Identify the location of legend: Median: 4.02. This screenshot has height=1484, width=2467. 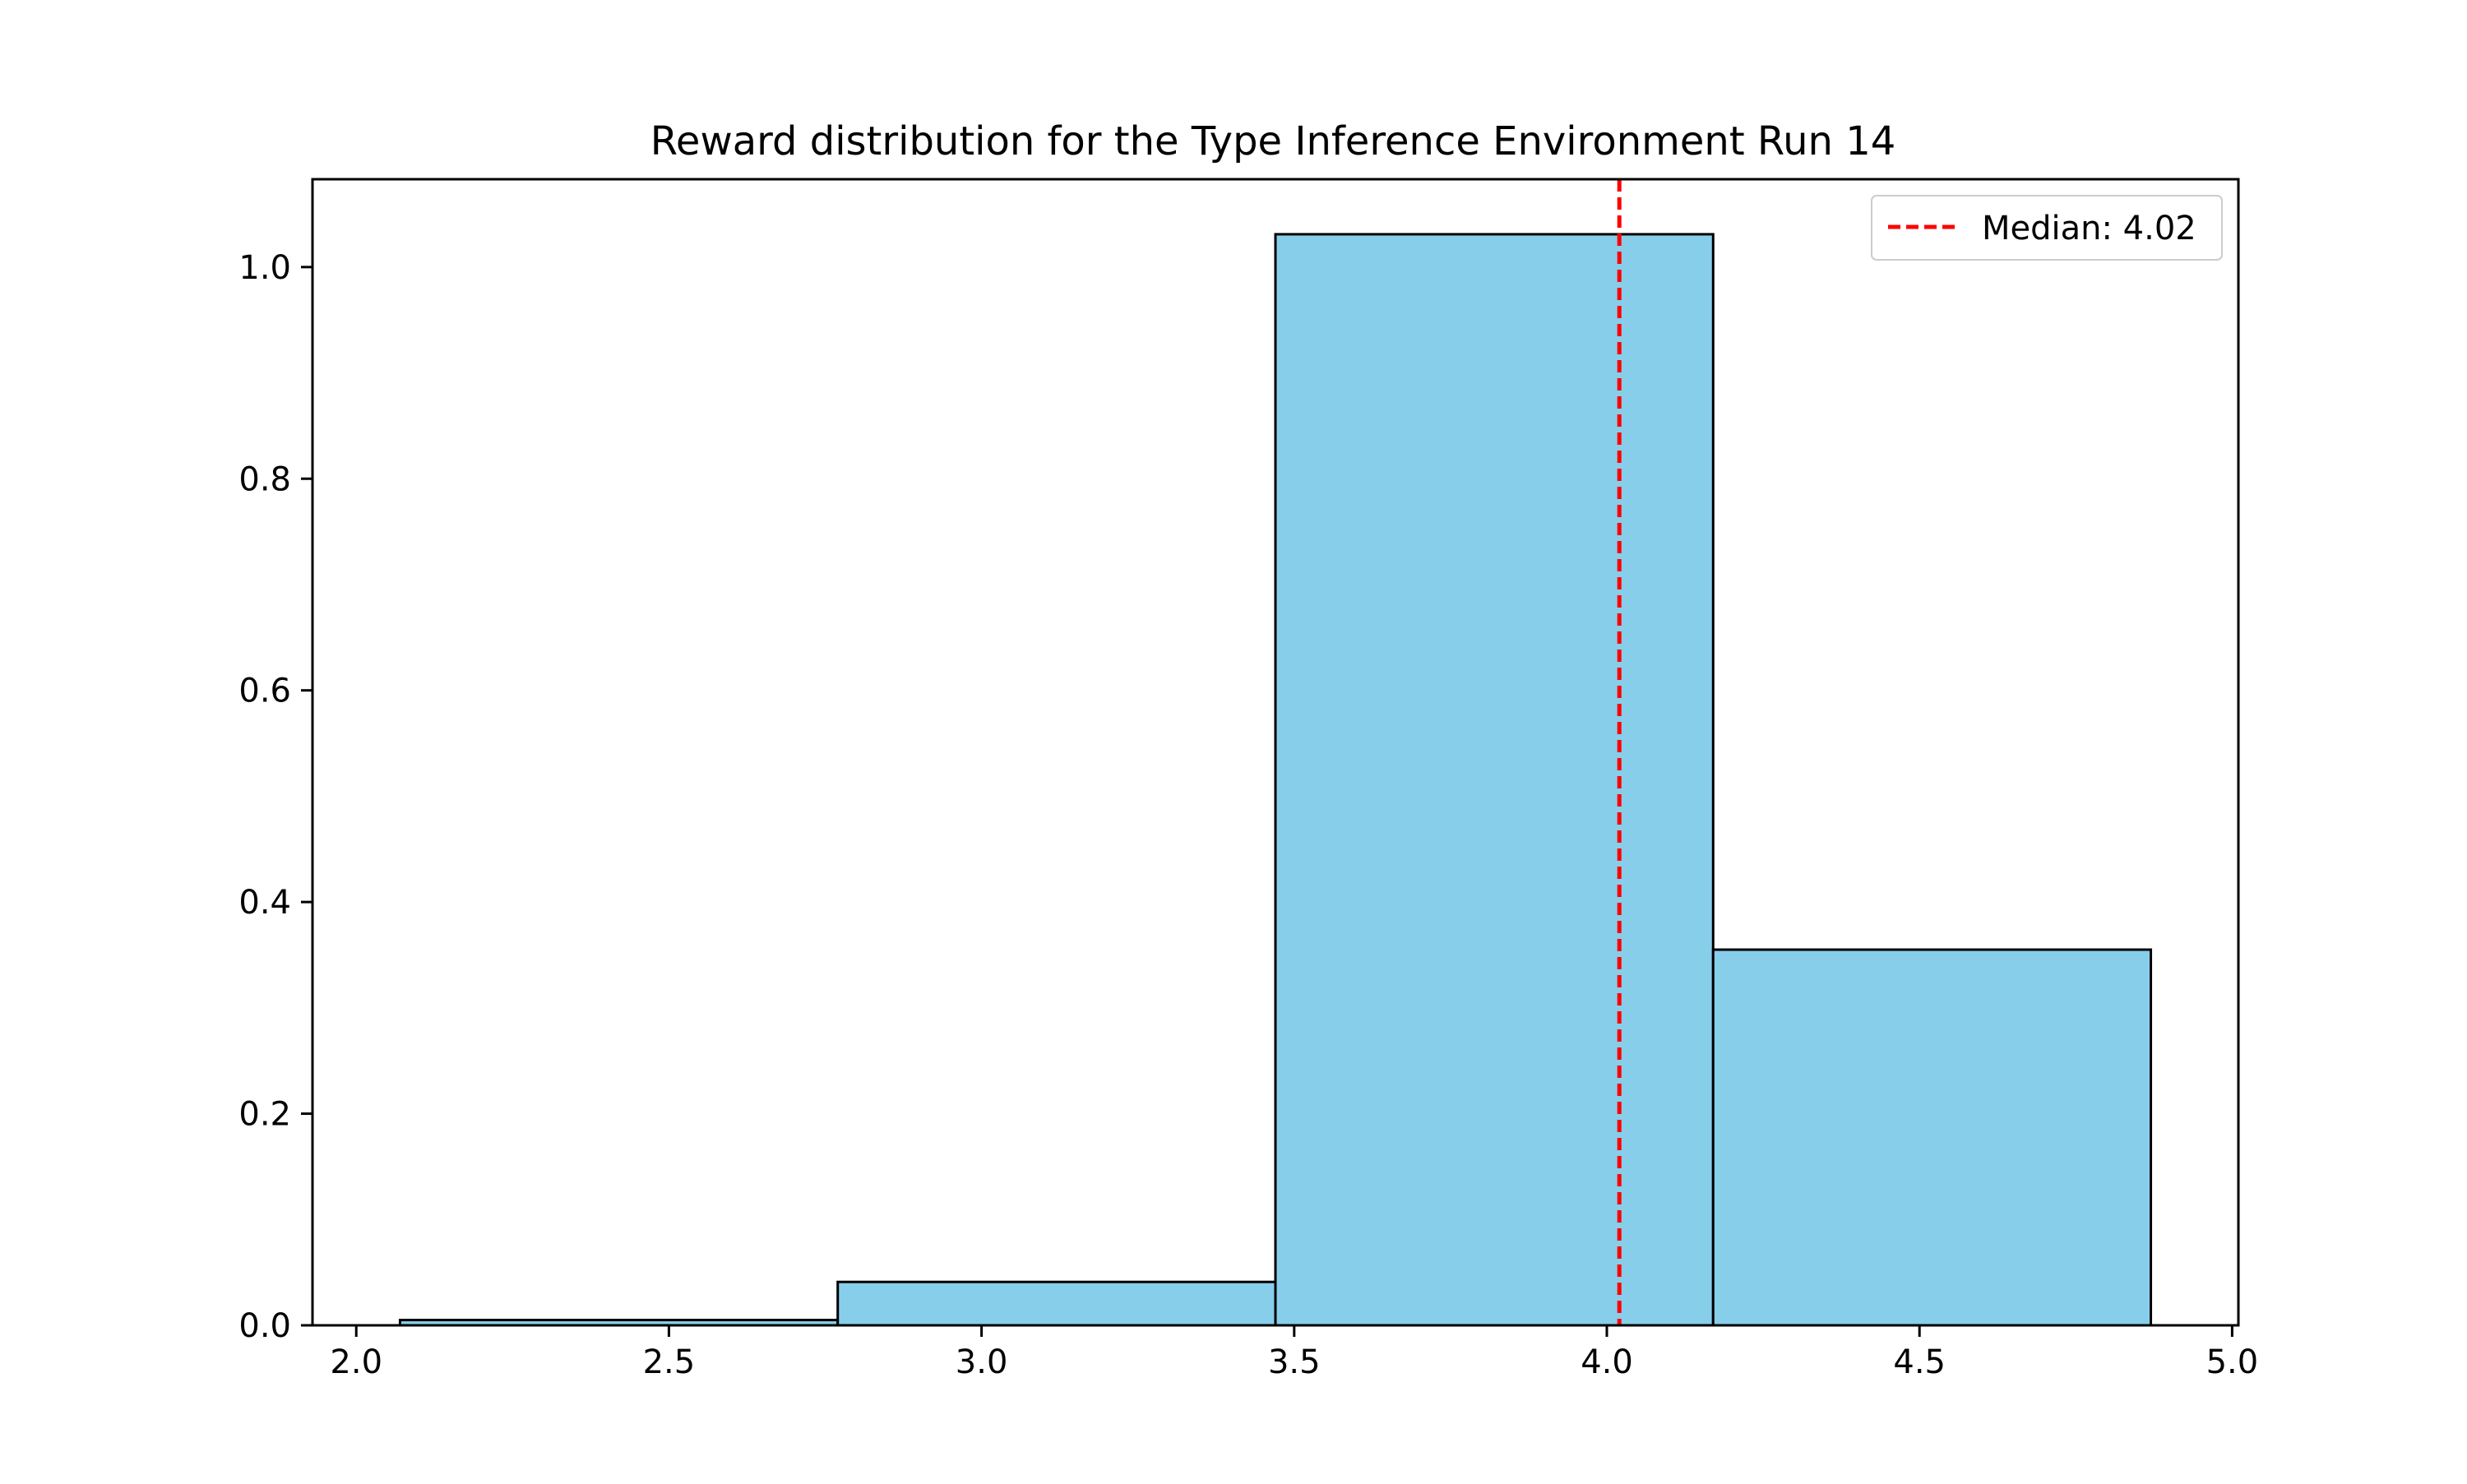
(2047, 228).